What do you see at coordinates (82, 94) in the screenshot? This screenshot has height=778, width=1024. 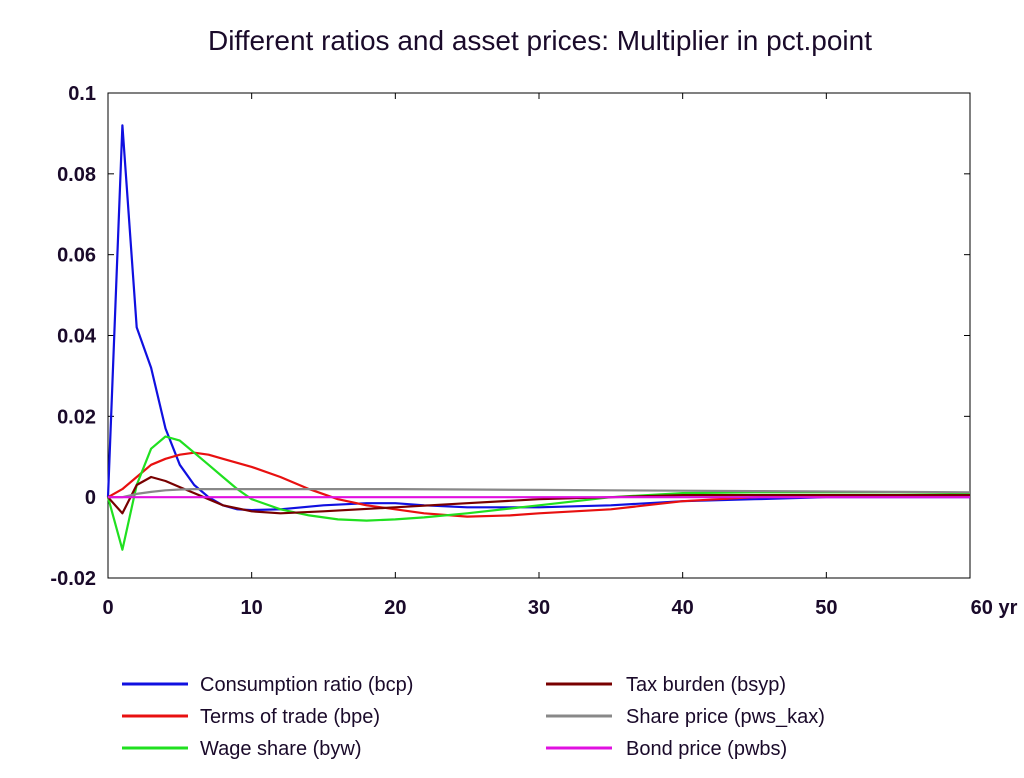 I see `y-tick-label: 0.1` at bounding box center [82, 94].